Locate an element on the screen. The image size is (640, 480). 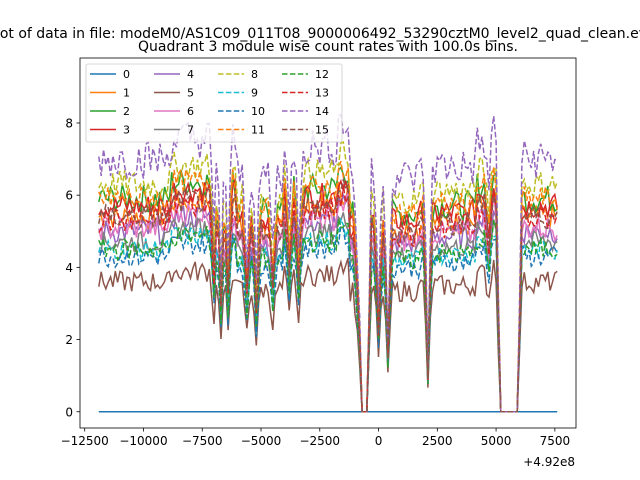
y-tick-label: 0 is located at coordinates (69, 412).